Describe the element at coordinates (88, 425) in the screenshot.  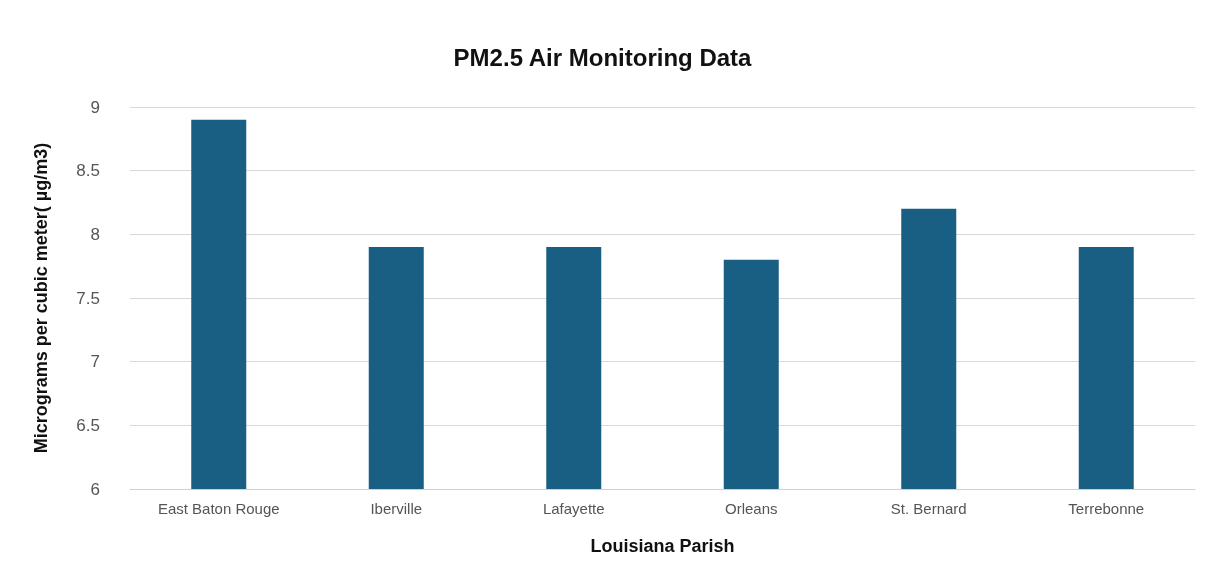
I see `y-tick-label: 6.5` at that location.